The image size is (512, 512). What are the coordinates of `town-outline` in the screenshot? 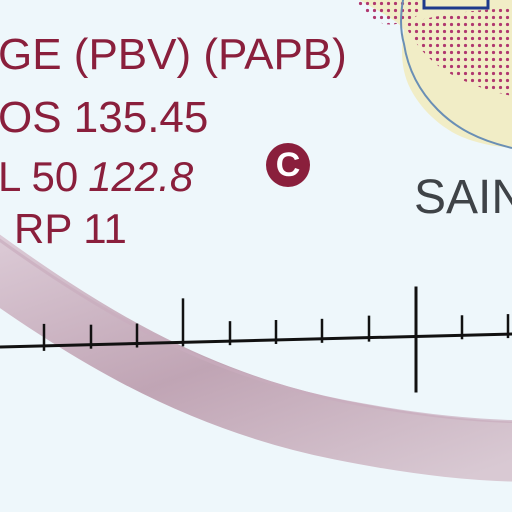 It's located at (456, 74).